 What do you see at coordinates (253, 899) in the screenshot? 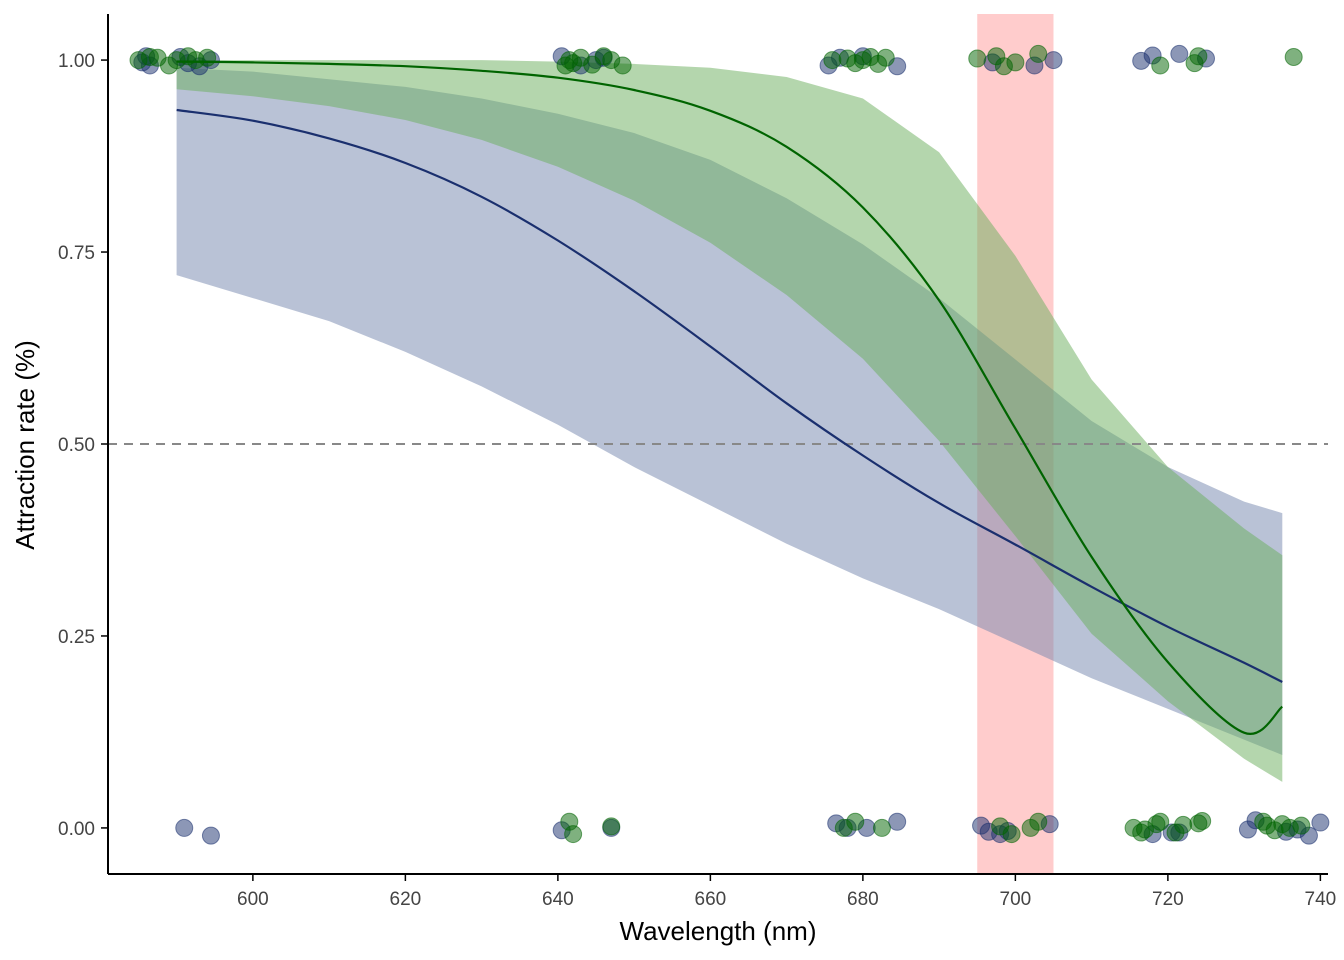
I see `x-tick-label: 600` at bounding box center [253, 899].